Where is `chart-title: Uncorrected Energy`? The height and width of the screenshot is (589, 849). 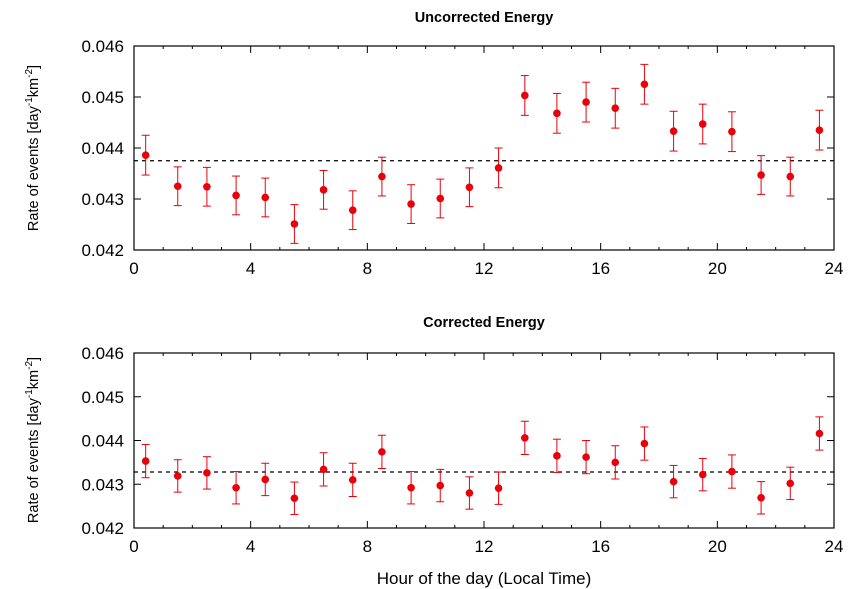 chart-title: Uncorrected Energy is located at coordinates (484, 18).